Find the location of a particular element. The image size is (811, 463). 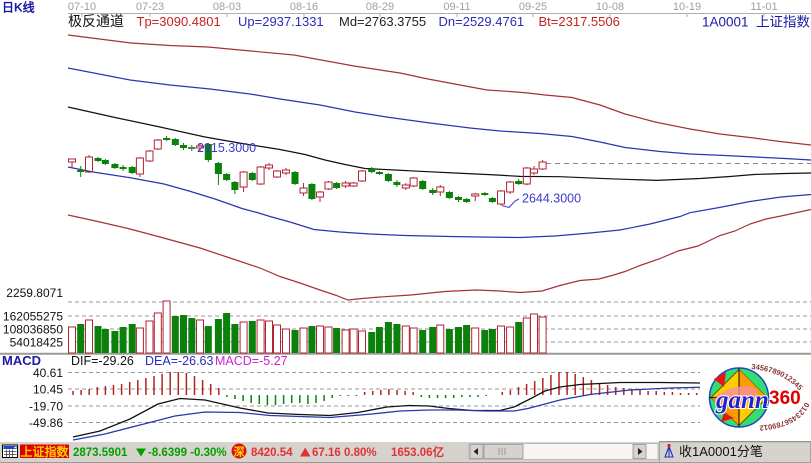

svg-text: 40.61 is located at coordinates (48, 373).